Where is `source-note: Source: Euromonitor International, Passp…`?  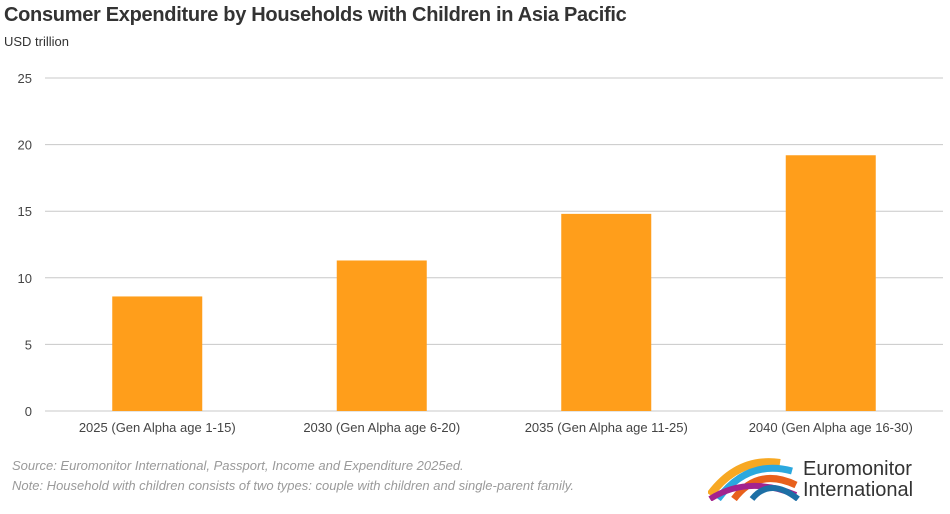
source-note: Source: Euromonitor International, Passp… is located at coordinates (238, 465).